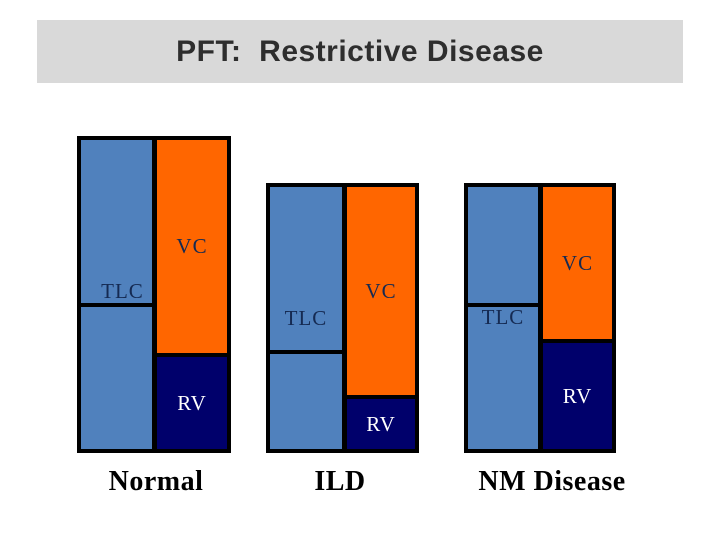 The height and width of the screenshot is (540, 720). I want to click on ild-rv-label: RV, so click(381, 423).